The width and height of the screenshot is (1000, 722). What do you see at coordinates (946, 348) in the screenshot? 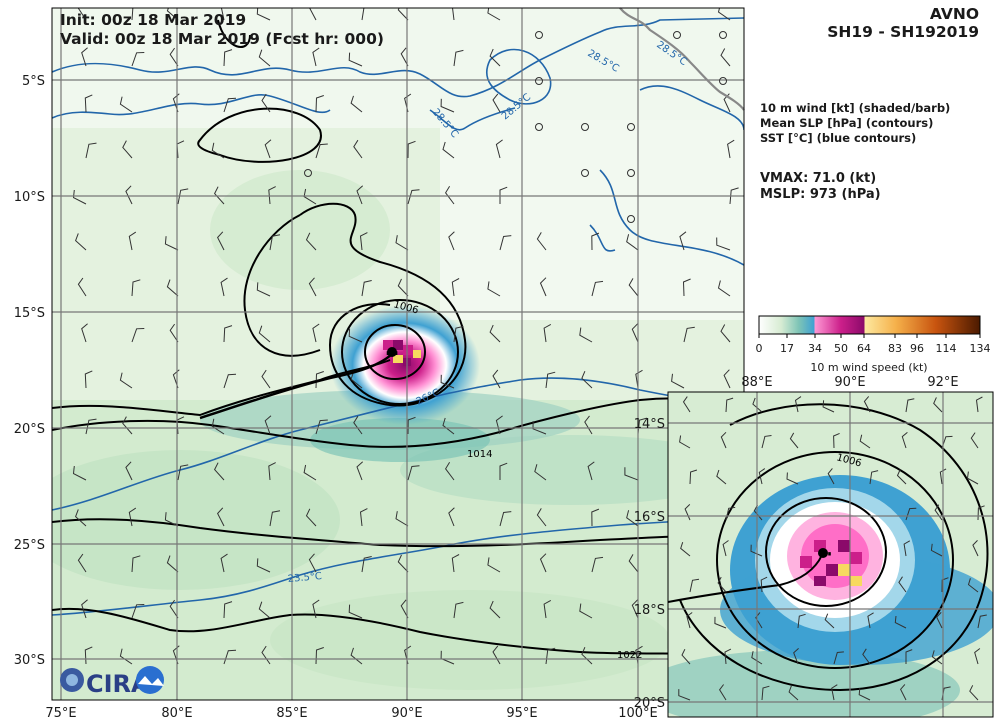
I see `colorbar-tick: 114` at bounding box center [946, 348].